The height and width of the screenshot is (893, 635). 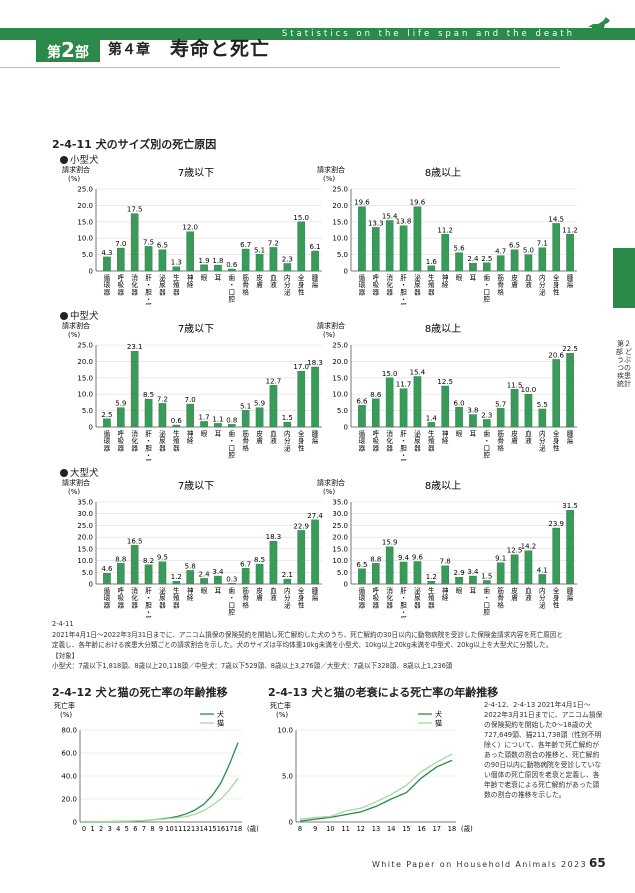 I want to click on x-tick-label: 6, so click(x=135, y=829).